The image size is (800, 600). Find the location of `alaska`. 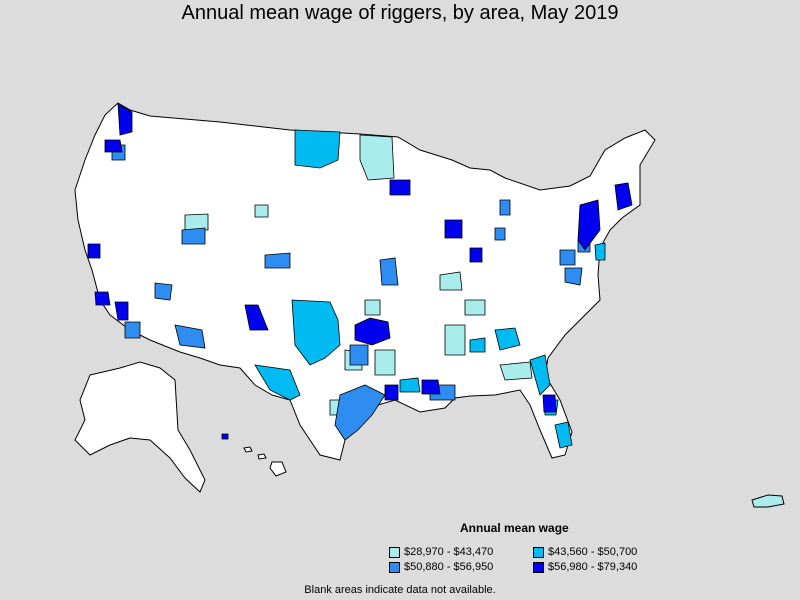

alaska is located at coordinates (140, 427).